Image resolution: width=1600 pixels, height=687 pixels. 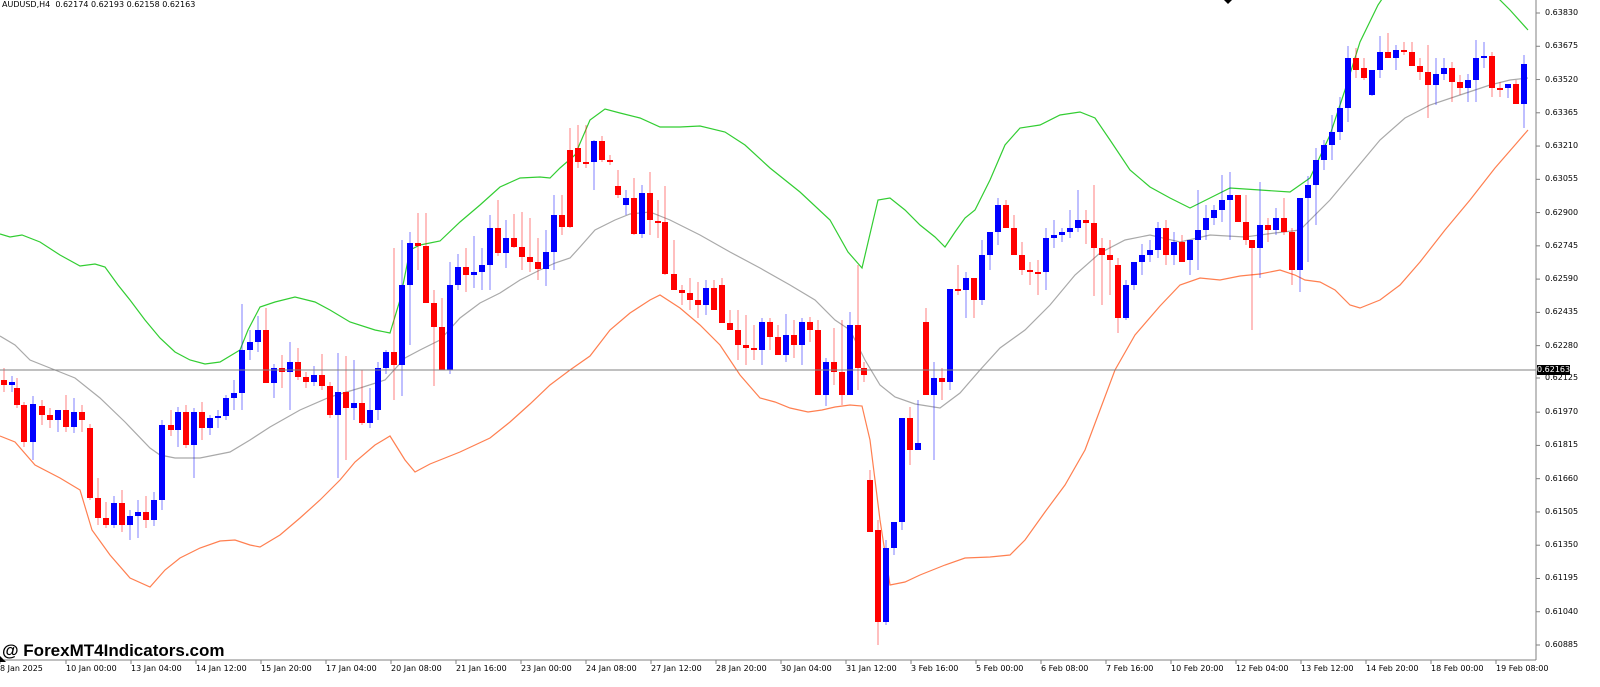 What do you see at coordinates (1228, 2) in the screenshot?
I see `scroll-marker-icon` at bounding box center [1228, 2].